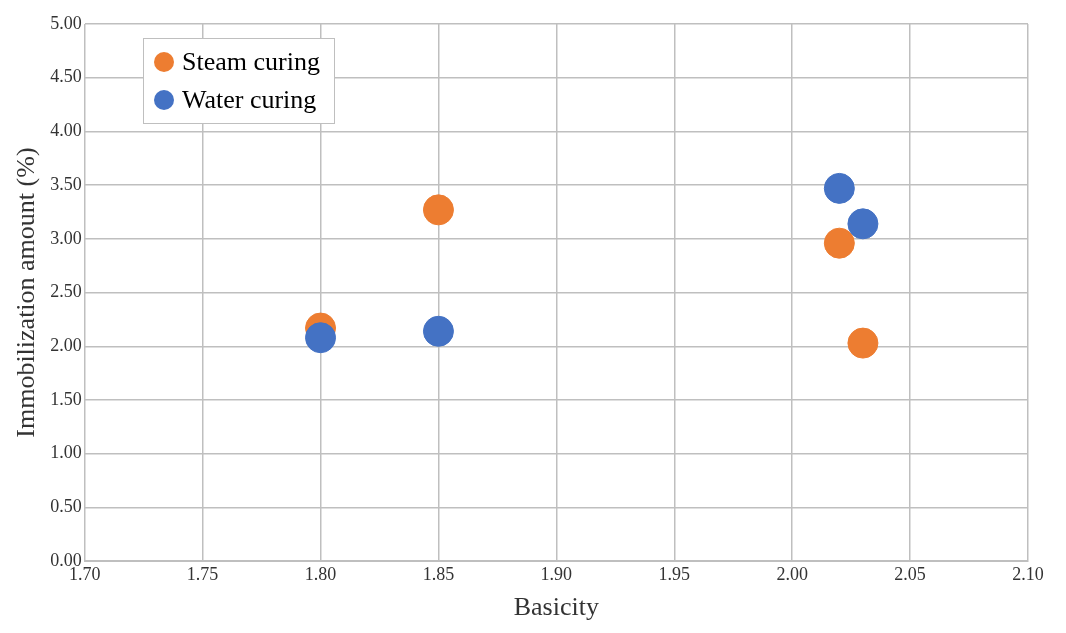 This screenshot has width=1066, height=633. What do you see at coordinates (1028, 573) in the screenshot?
I see `x-tick-label: 2.10` at bounding box center [1028, 573].